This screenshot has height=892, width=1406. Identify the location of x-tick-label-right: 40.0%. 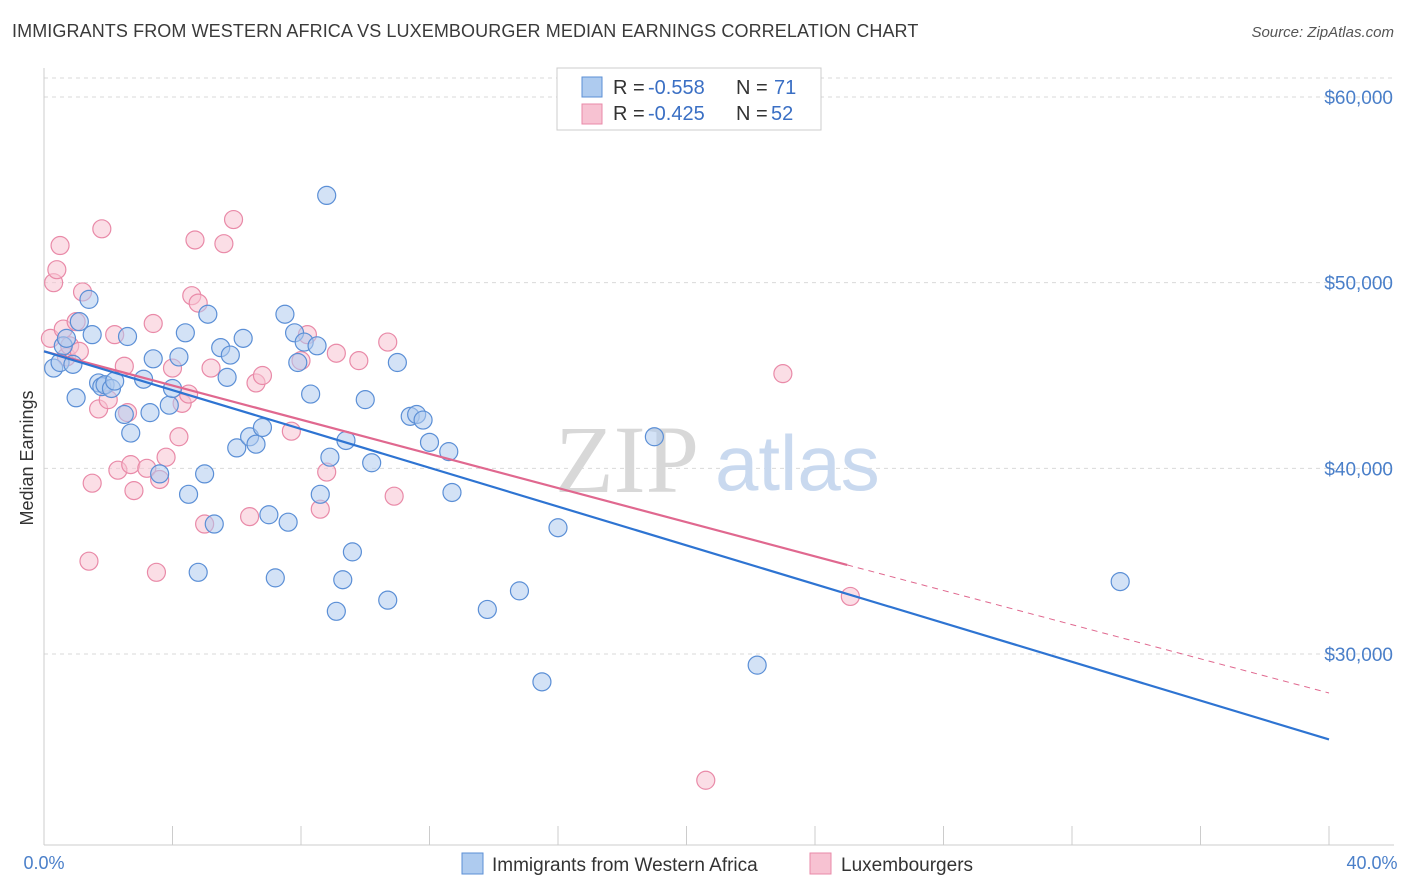
(1371, 863).